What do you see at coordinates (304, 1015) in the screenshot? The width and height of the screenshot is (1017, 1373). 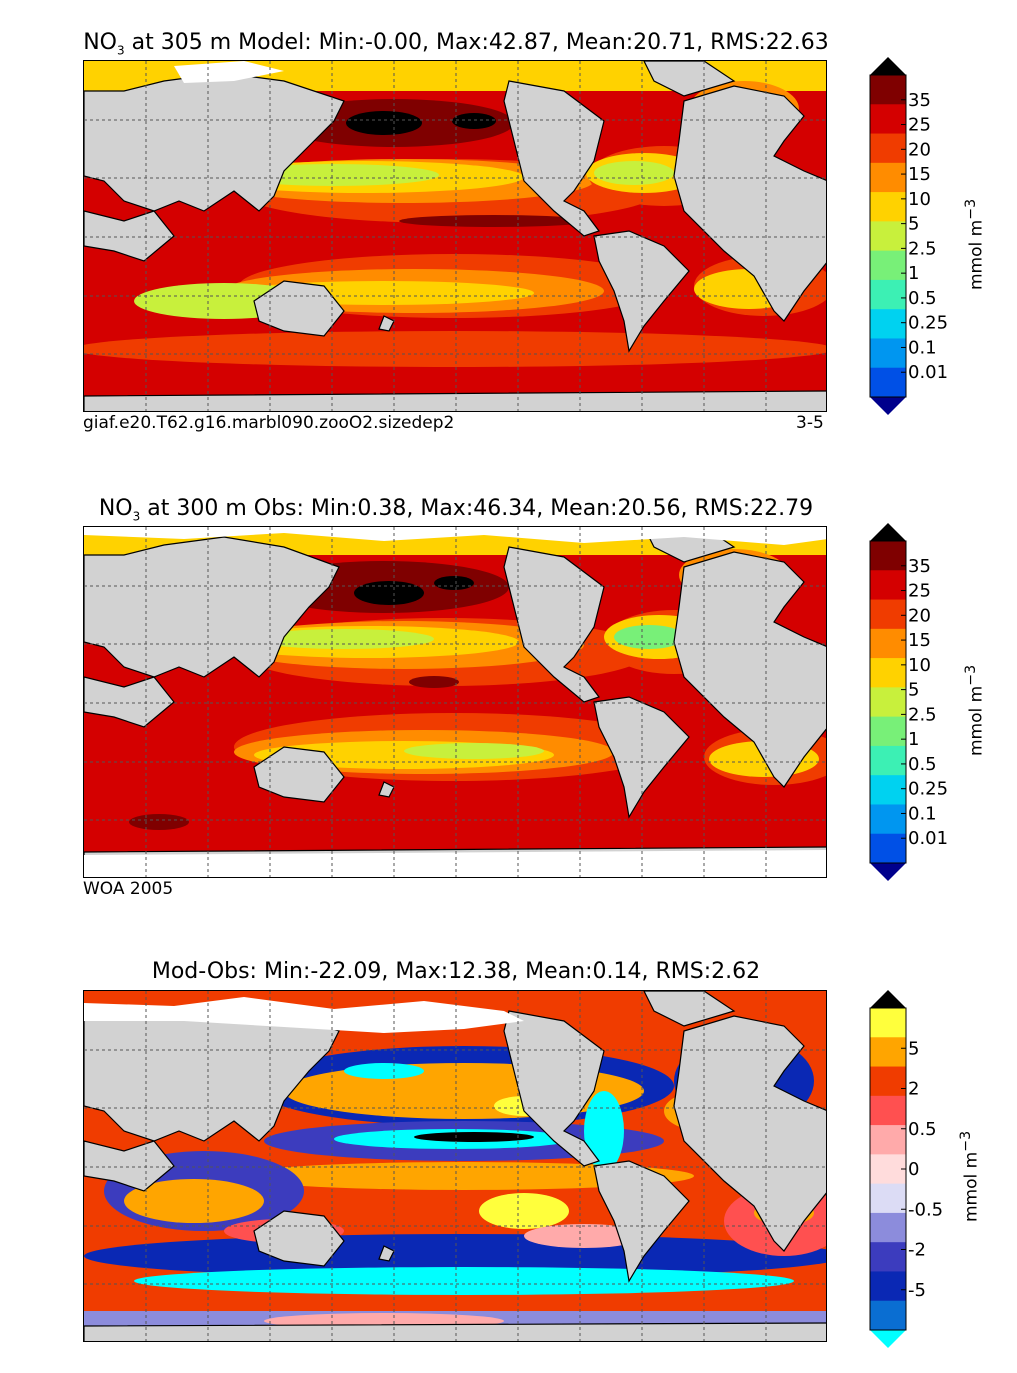 I see `diff-missing-data` at bounding box center [304, 1015].